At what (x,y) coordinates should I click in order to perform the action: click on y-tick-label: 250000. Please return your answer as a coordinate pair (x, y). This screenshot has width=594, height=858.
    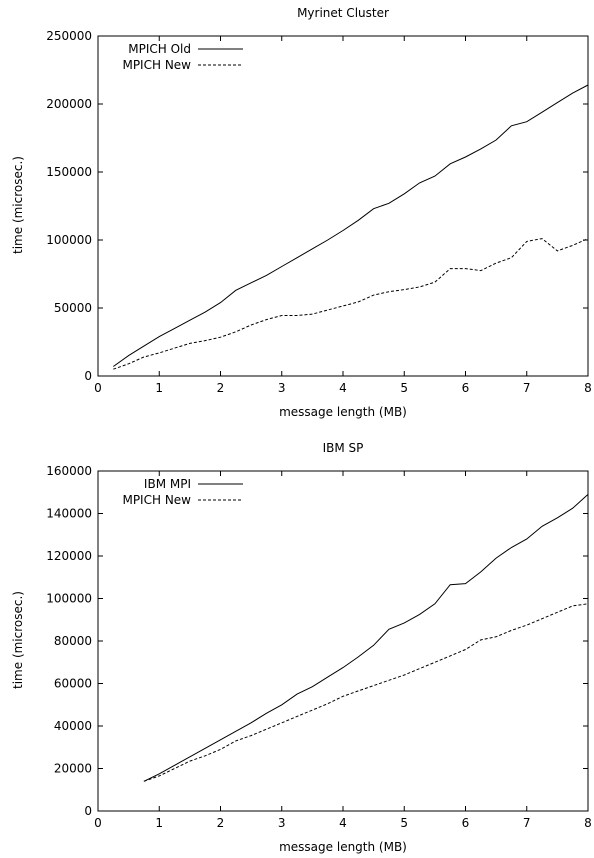
    Looking at the image, I should click on (69, 36).